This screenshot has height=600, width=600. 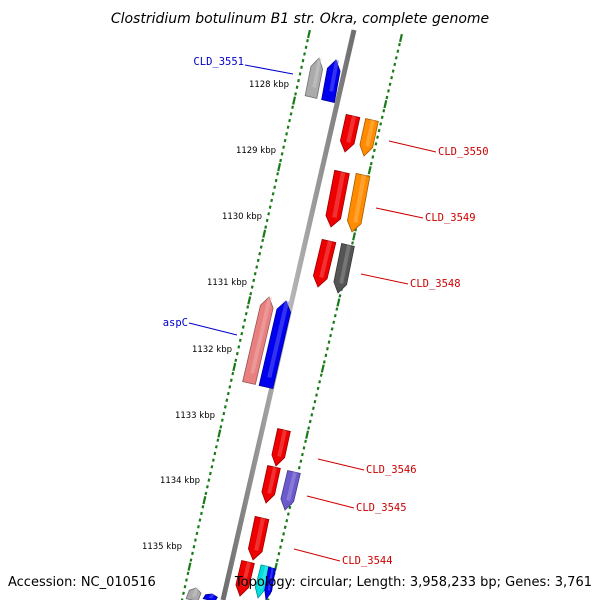 What do you see at coordinates (381, 508) in the screenshot?
I see `gene-label: CLD_3545` at bounding box center [381, 508].